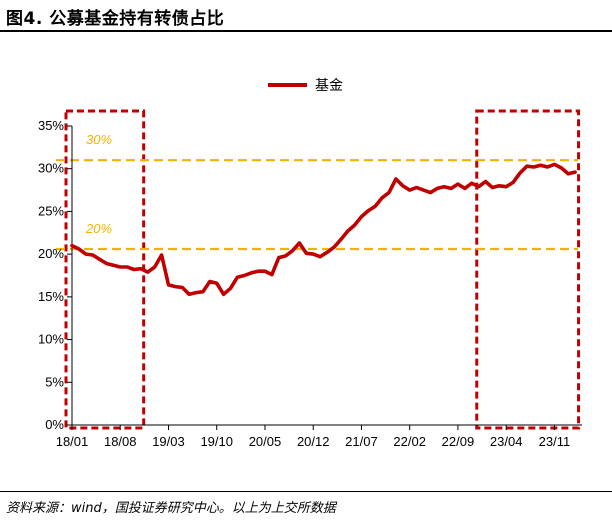  I want to click on source-note: 资料来源：wind，国投证券研究中心。以上为上交所数据, so click(171, 508).